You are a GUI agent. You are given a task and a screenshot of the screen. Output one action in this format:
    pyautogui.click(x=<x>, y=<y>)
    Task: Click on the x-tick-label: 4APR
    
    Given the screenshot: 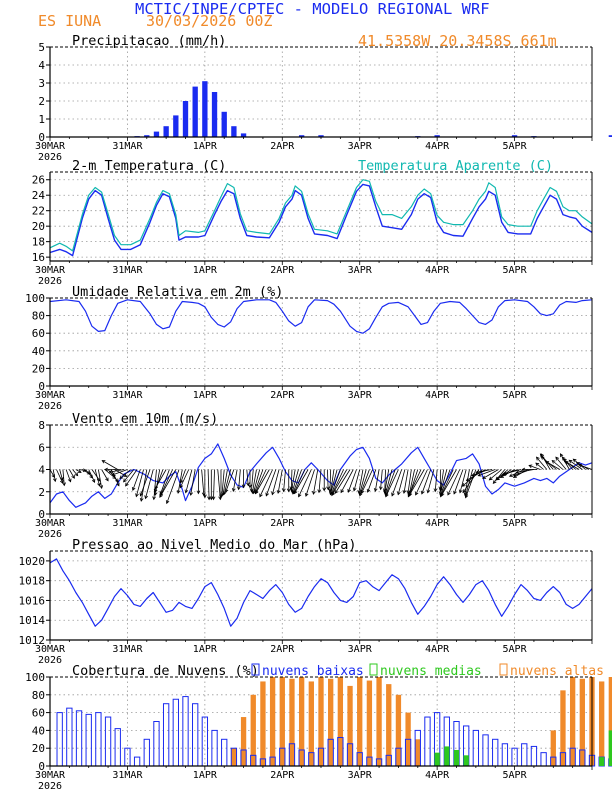 What is the action you would take?
    pyautogui.click(x=437, y=523)
    